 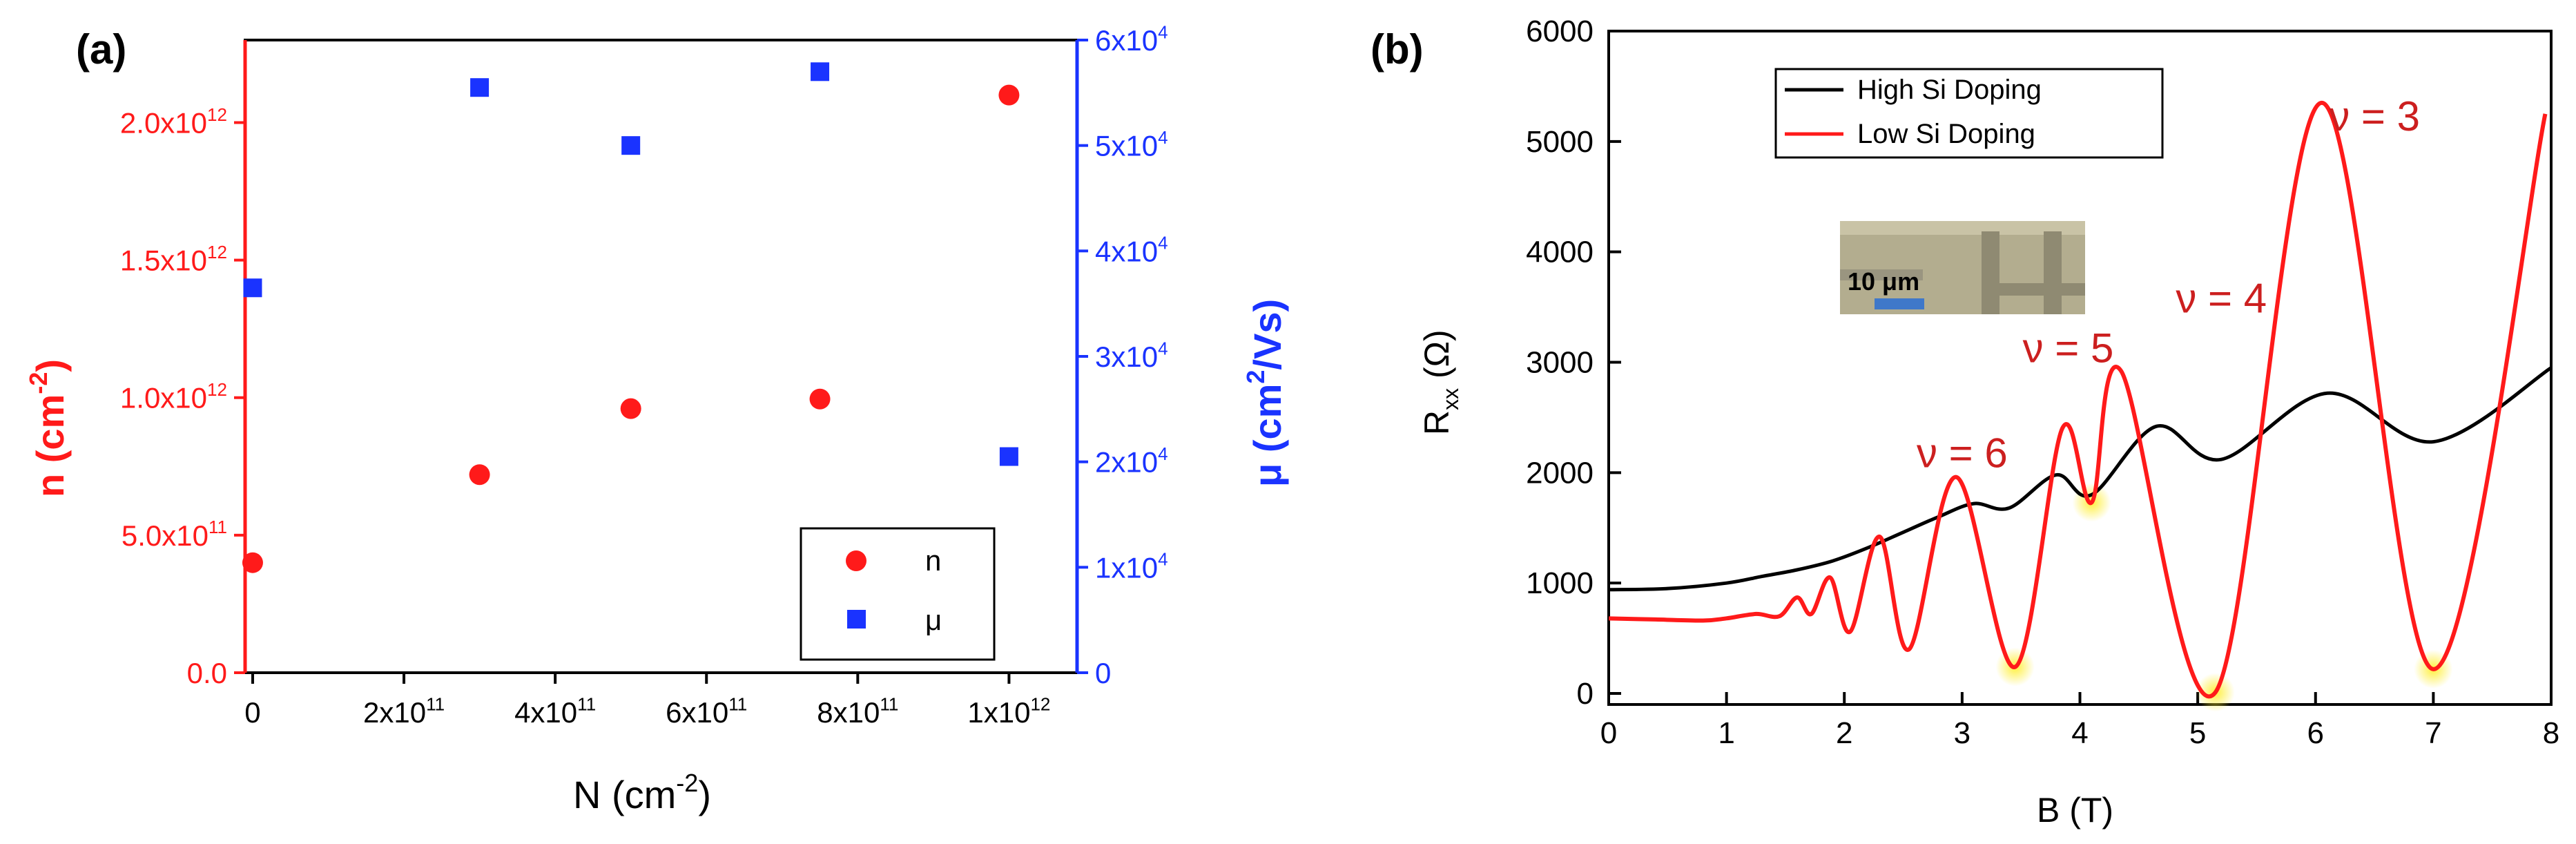 I want to click on high-si-doping-line, so click(x=2080, y=479).